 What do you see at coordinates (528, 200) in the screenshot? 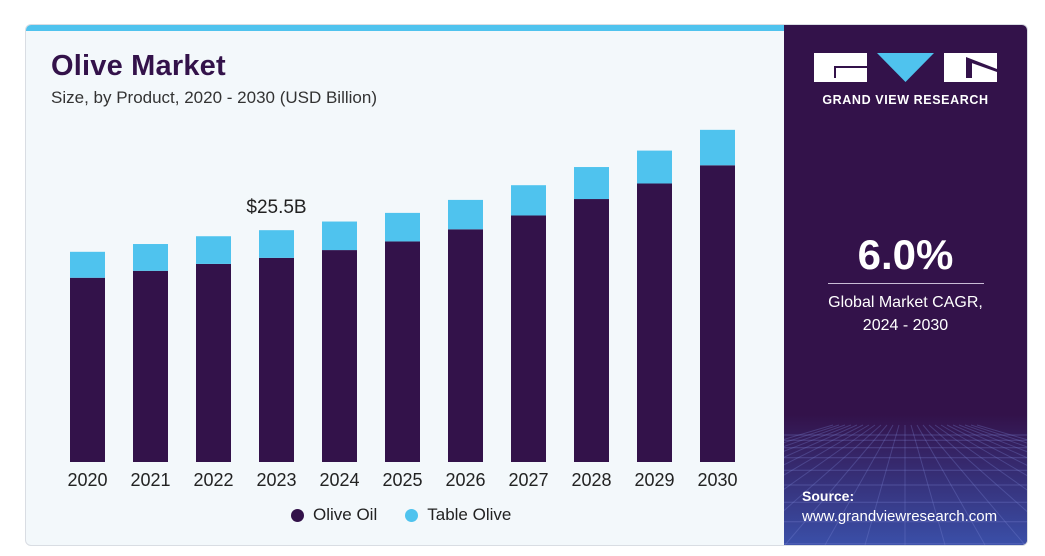
I see `bar-table-olive-2027` at bounding box center [528, 200].